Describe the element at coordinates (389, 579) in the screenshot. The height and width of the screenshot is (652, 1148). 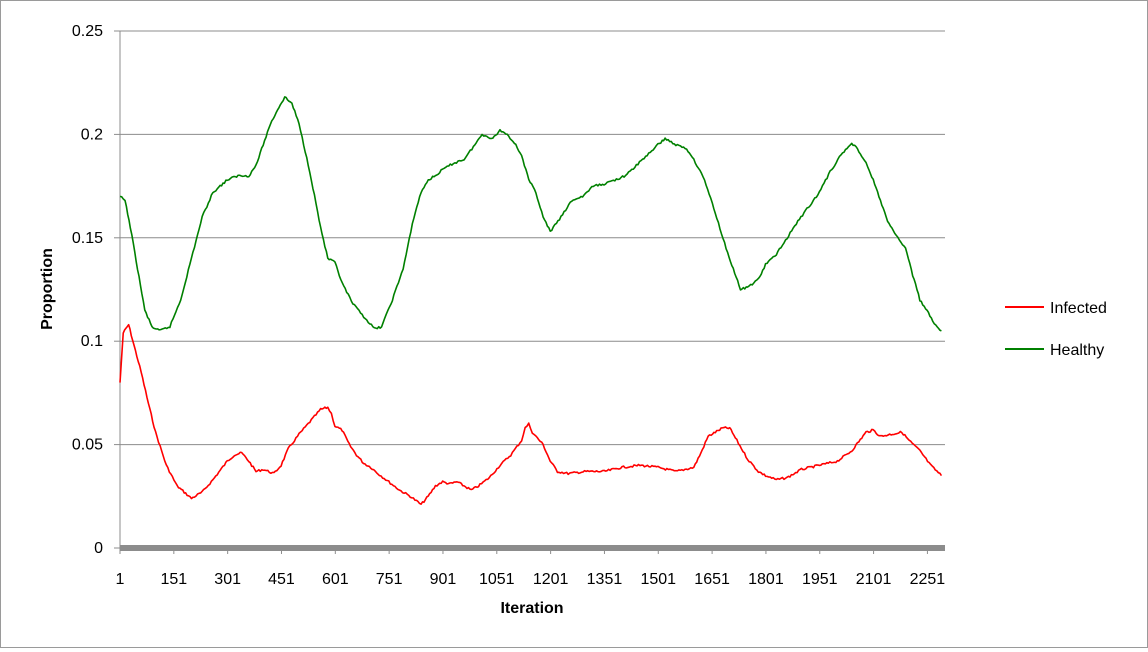
I see `x-tick-label: 751` at that location.